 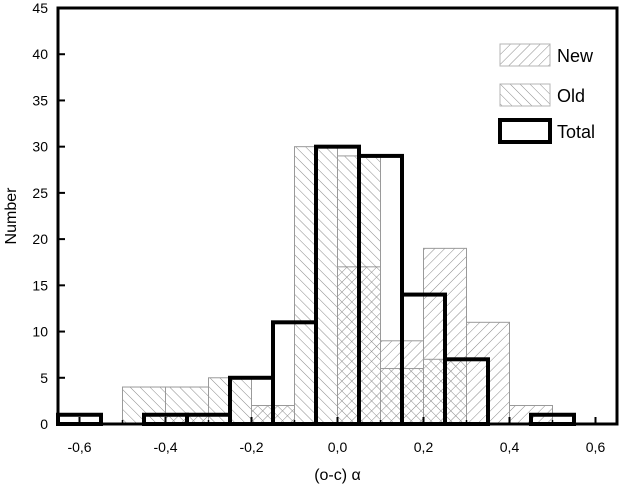 I want to click on y-tick-label: 25, so click(x=40, y=193).